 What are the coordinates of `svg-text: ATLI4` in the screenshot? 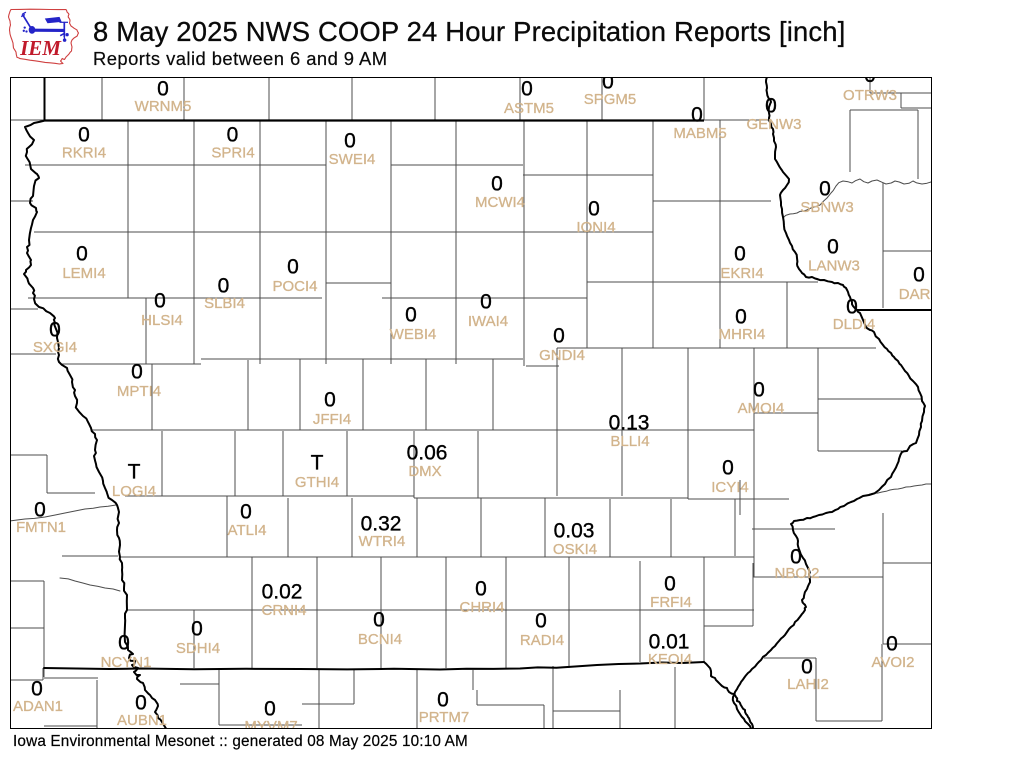 It's located at (247, 530).